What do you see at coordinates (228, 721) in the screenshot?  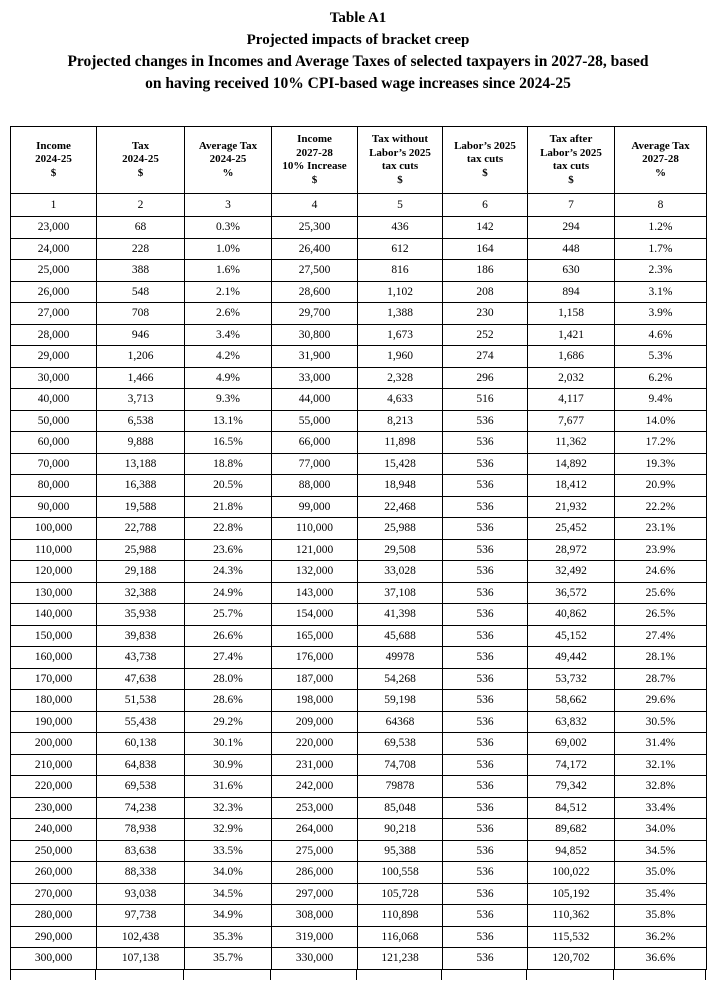 I see `cell: 29.2%` at bounding box center [228, 721].